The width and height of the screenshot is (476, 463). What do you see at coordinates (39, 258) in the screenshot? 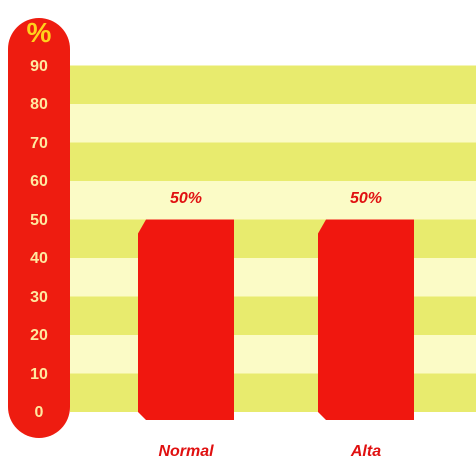
I see `y-tick-label: 40` at bounding box center [39, 258].